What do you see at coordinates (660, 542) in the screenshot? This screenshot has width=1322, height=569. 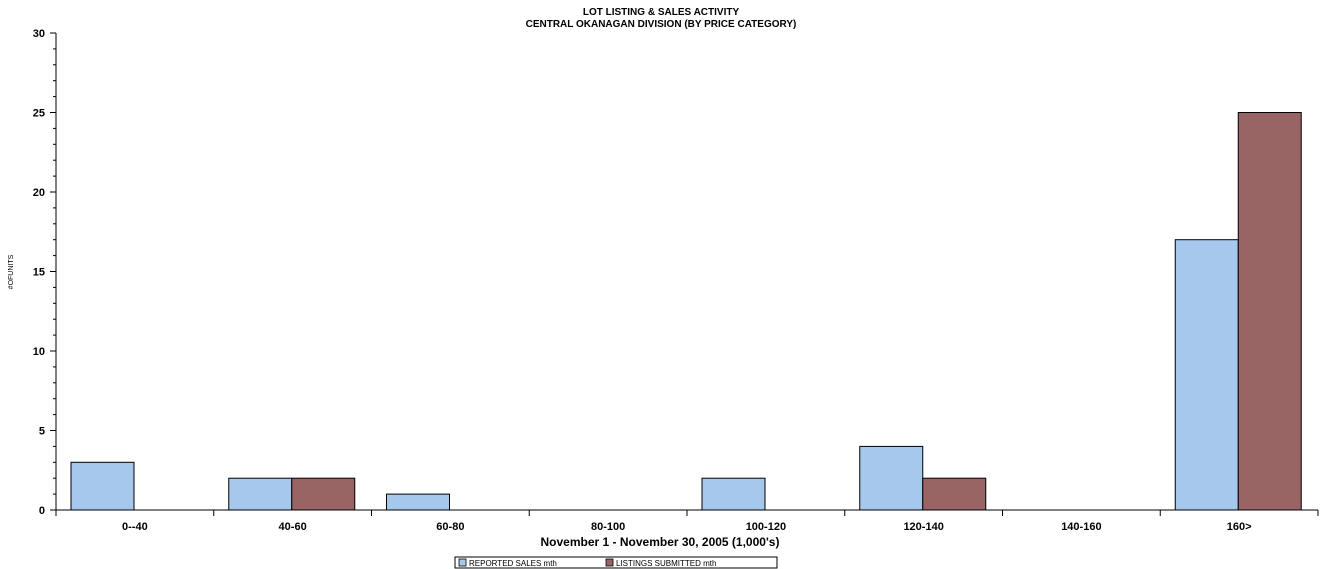 I see `x-axis-label: November 1 - November 30, 2005 (1,000's)` at bounding box center [660, 542].